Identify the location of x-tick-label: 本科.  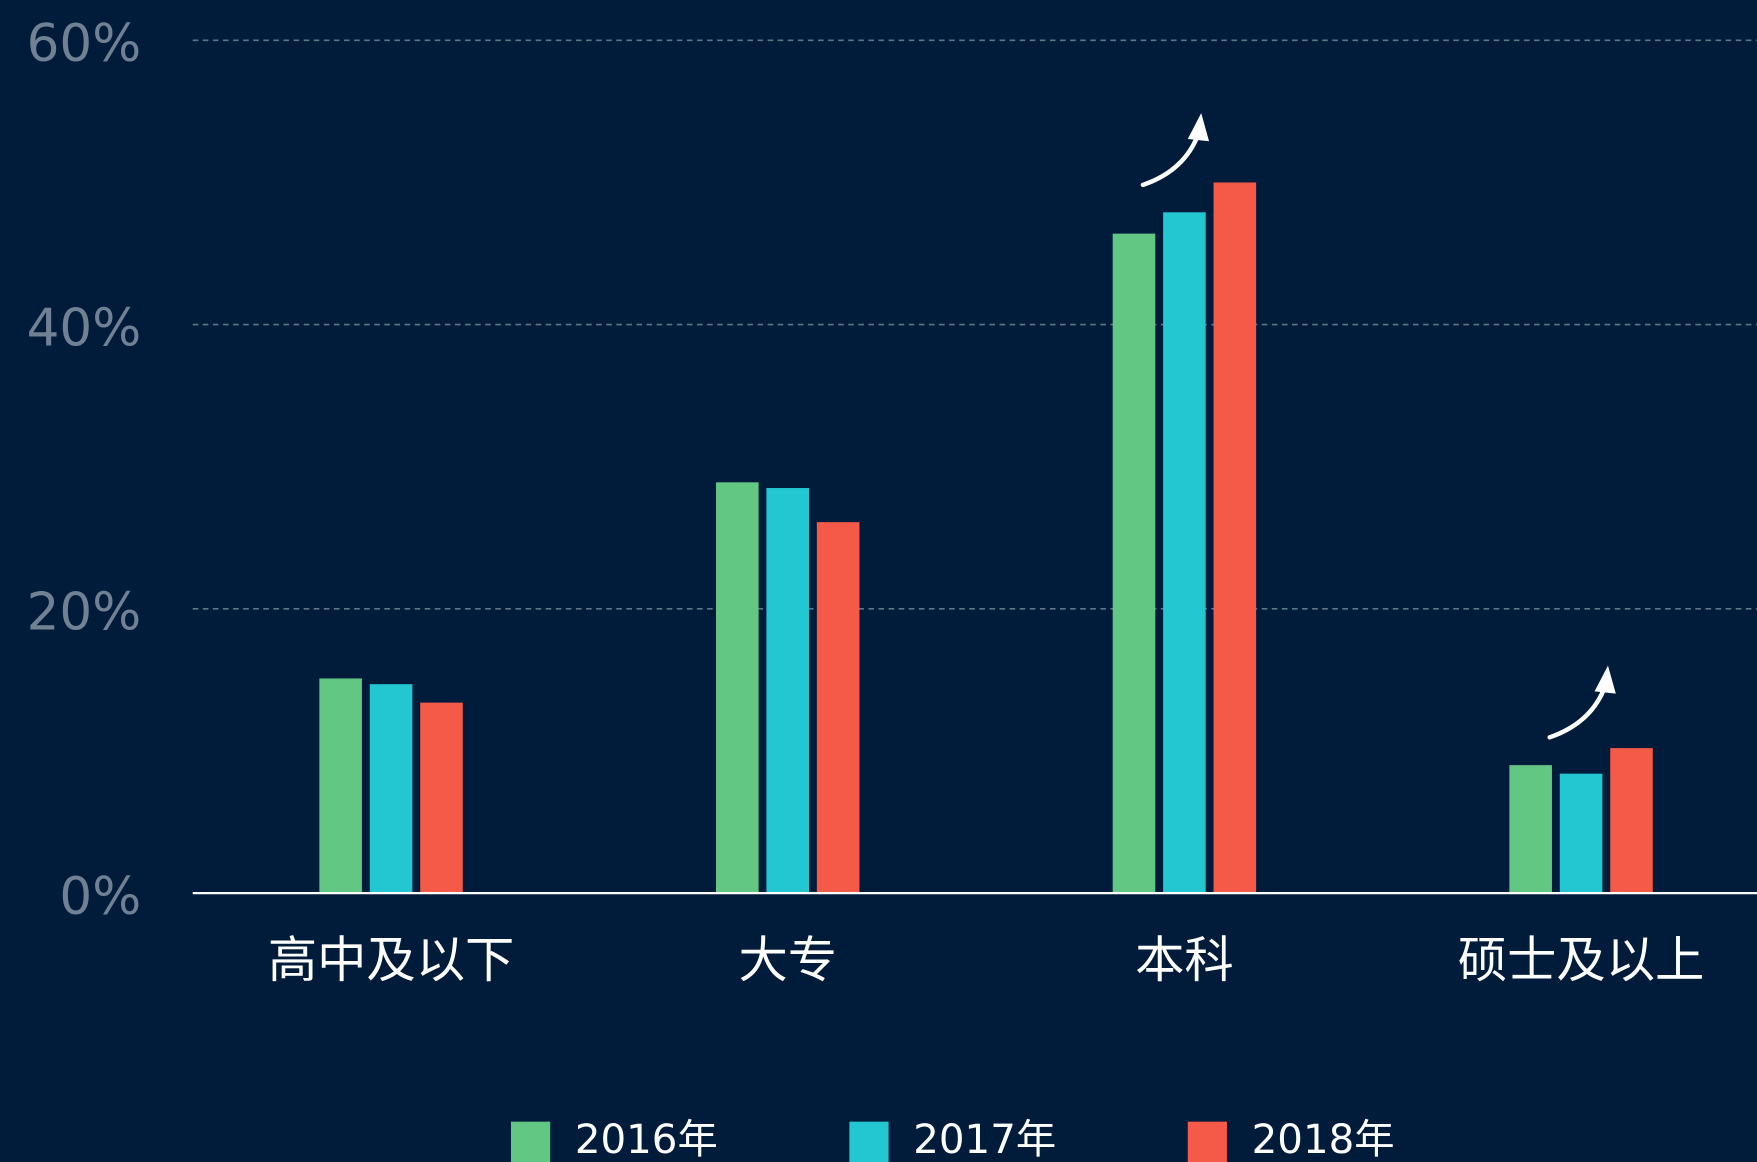
(1184, 960).